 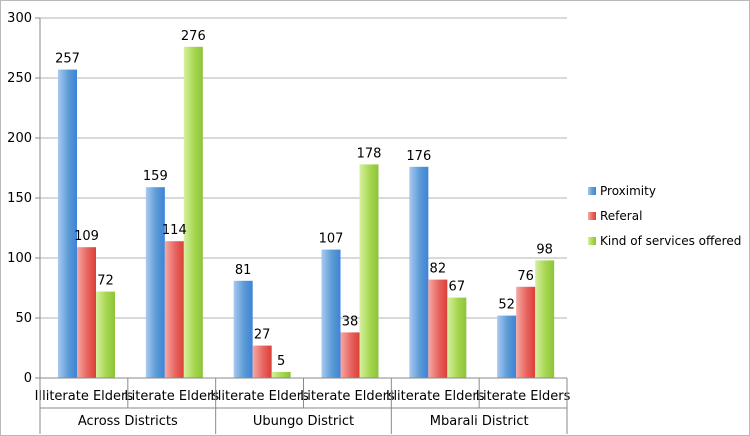 What do you see at coordinates (303, 421) in the screenshot?
I see `group-label: Ubungo District` at bounding box center [303, 421].